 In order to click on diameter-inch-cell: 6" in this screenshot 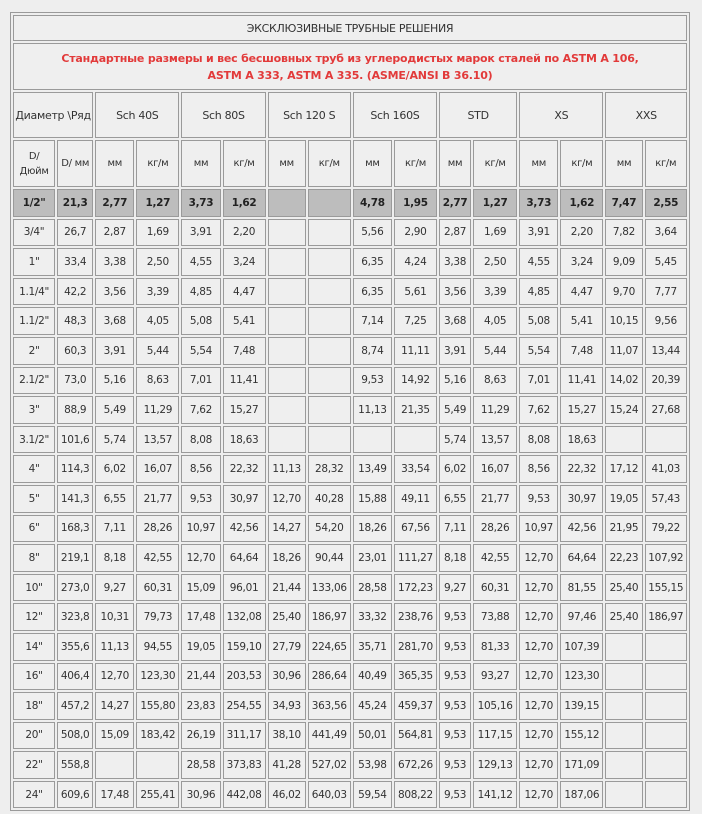, I will do `click(34, 528)`.